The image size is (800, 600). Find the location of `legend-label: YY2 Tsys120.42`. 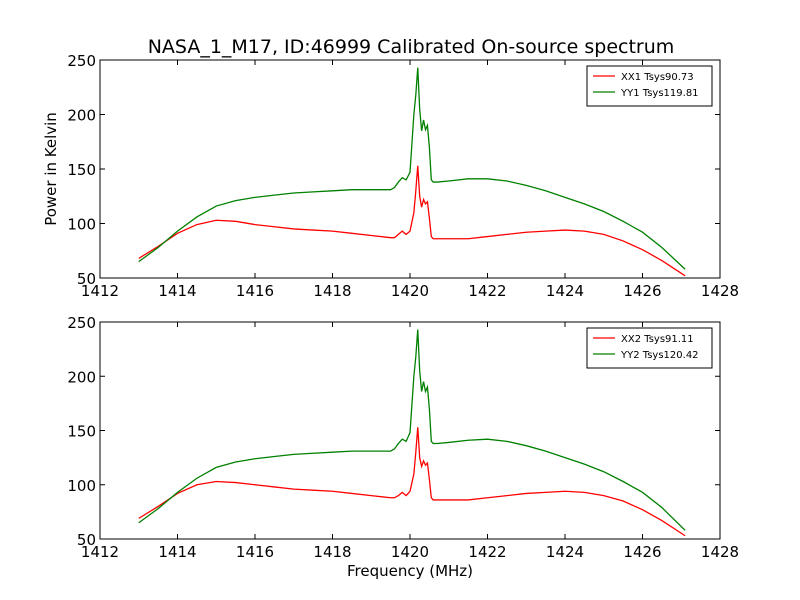

legend-label: YY2 Tsys120.42 is located at coordinates (659, 355).